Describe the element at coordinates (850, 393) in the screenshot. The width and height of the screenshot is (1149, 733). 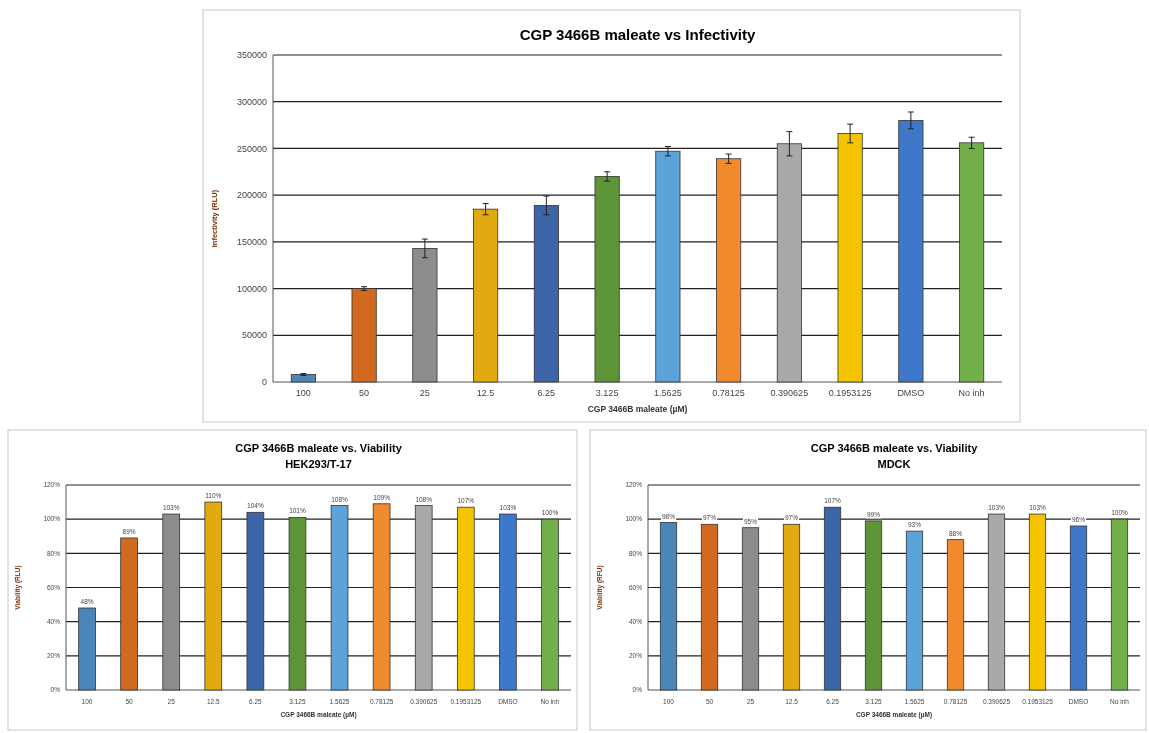
I see `x-tick-label: 0.1953125` at that location.